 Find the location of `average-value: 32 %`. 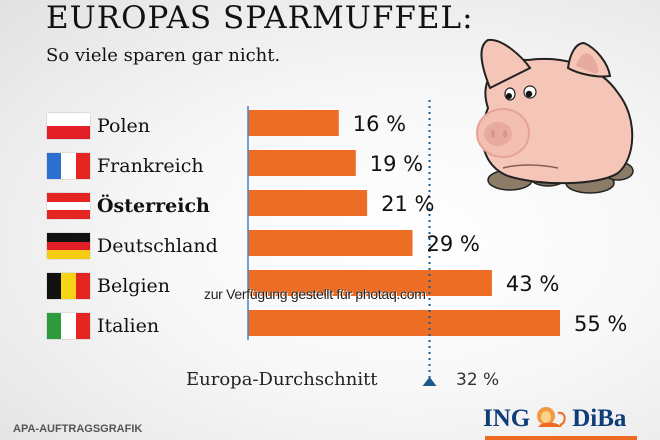

average-value: 32 % is located at coordinates (478, 380).